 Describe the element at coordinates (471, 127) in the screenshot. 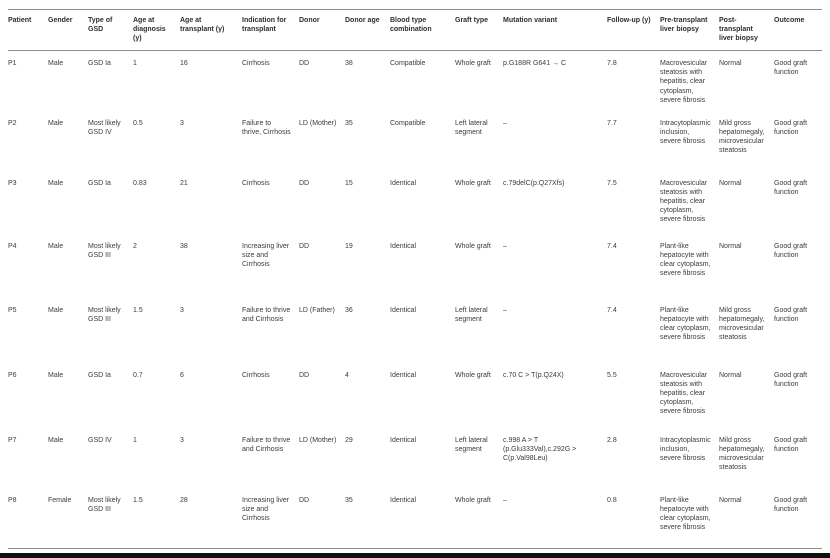

I see `table-cell: Left lateral segment` at that location.